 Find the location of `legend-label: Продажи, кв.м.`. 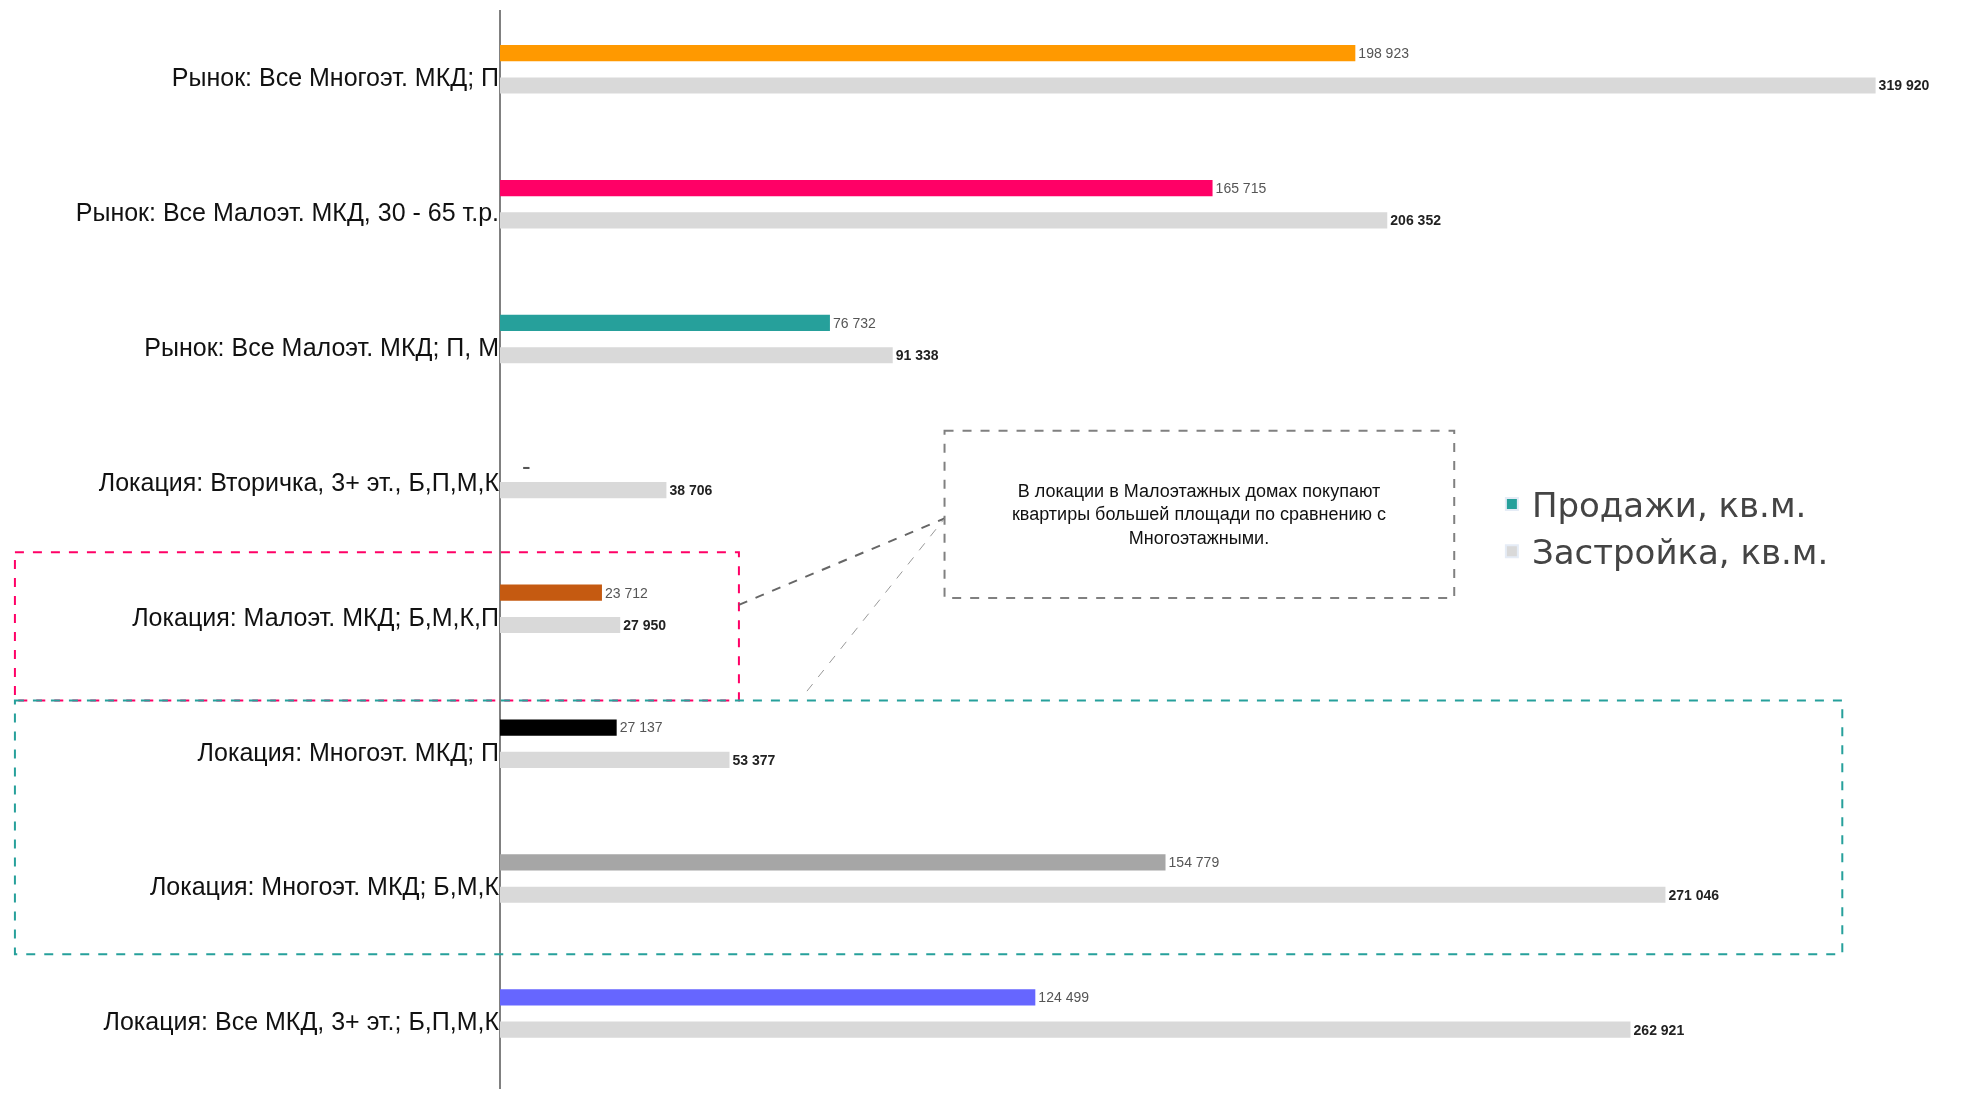

legend-label: Продажи, кв.м. is located at coordinates (1669, 505).